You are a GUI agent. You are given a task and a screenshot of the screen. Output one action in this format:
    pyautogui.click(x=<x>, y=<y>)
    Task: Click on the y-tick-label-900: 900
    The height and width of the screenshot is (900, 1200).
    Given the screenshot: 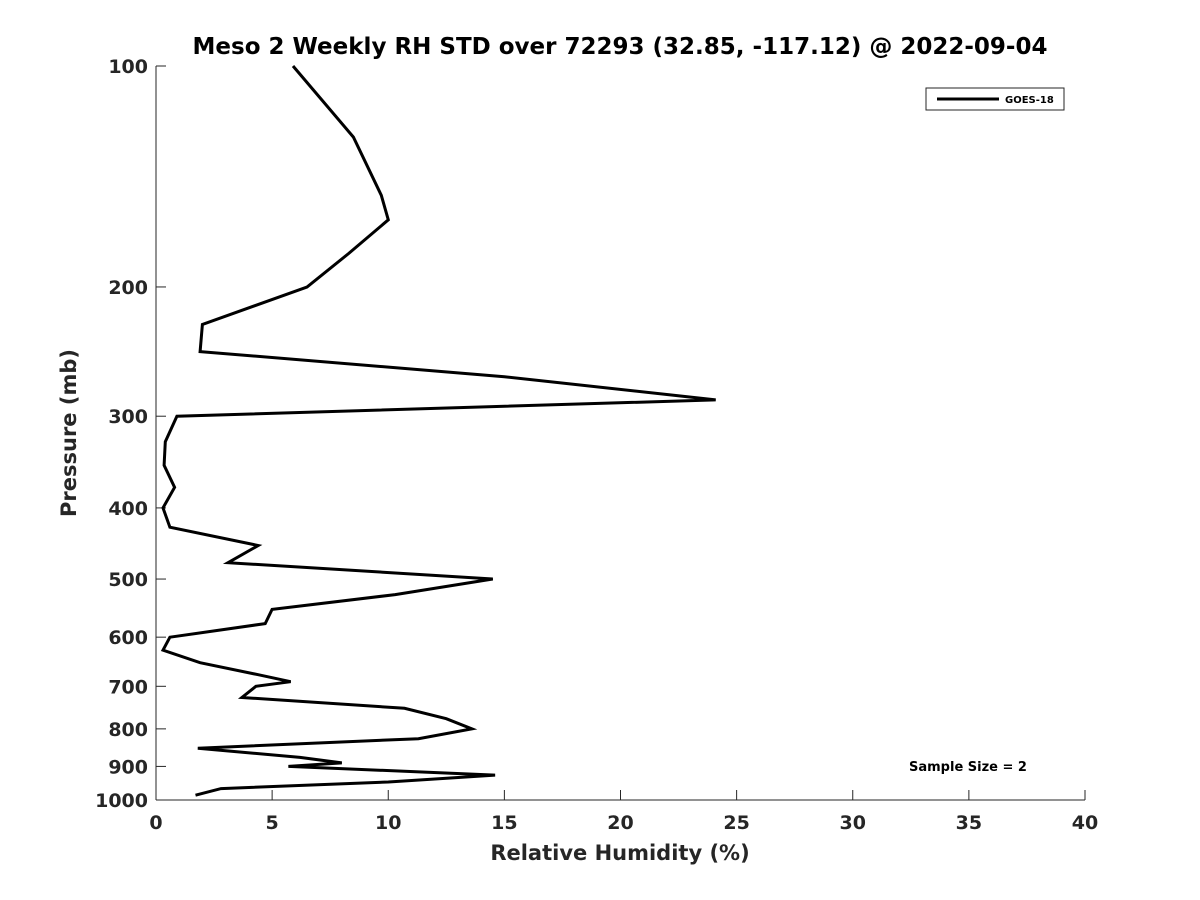 What is the action you would take?
    pyautogui.click(x=128, y=767)
    